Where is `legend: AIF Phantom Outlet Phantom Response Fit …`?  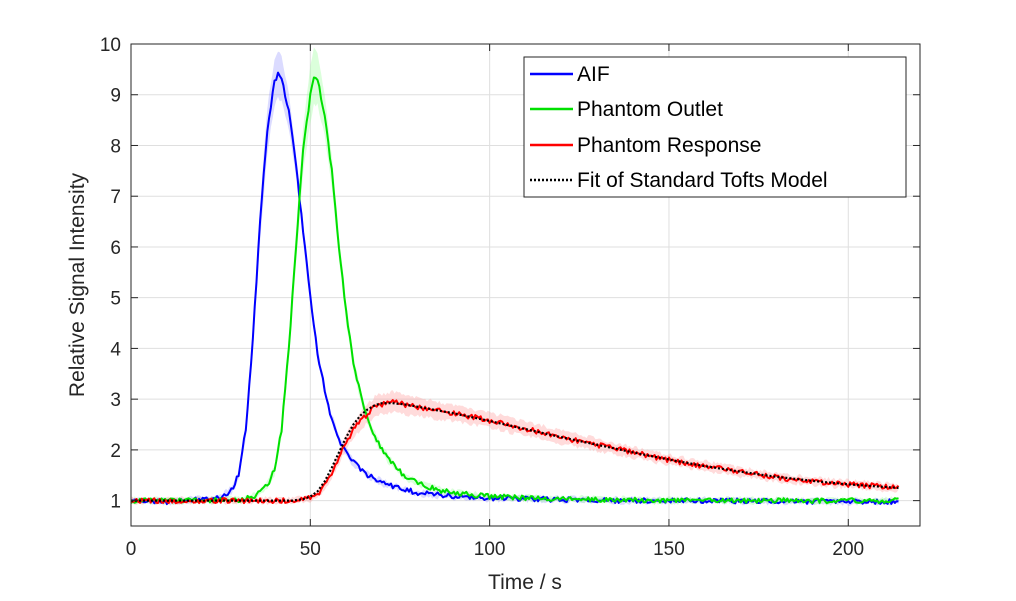
legend: AIF Phantom Outlet Phantom Response Fit … is located at coordinates (715, 127).